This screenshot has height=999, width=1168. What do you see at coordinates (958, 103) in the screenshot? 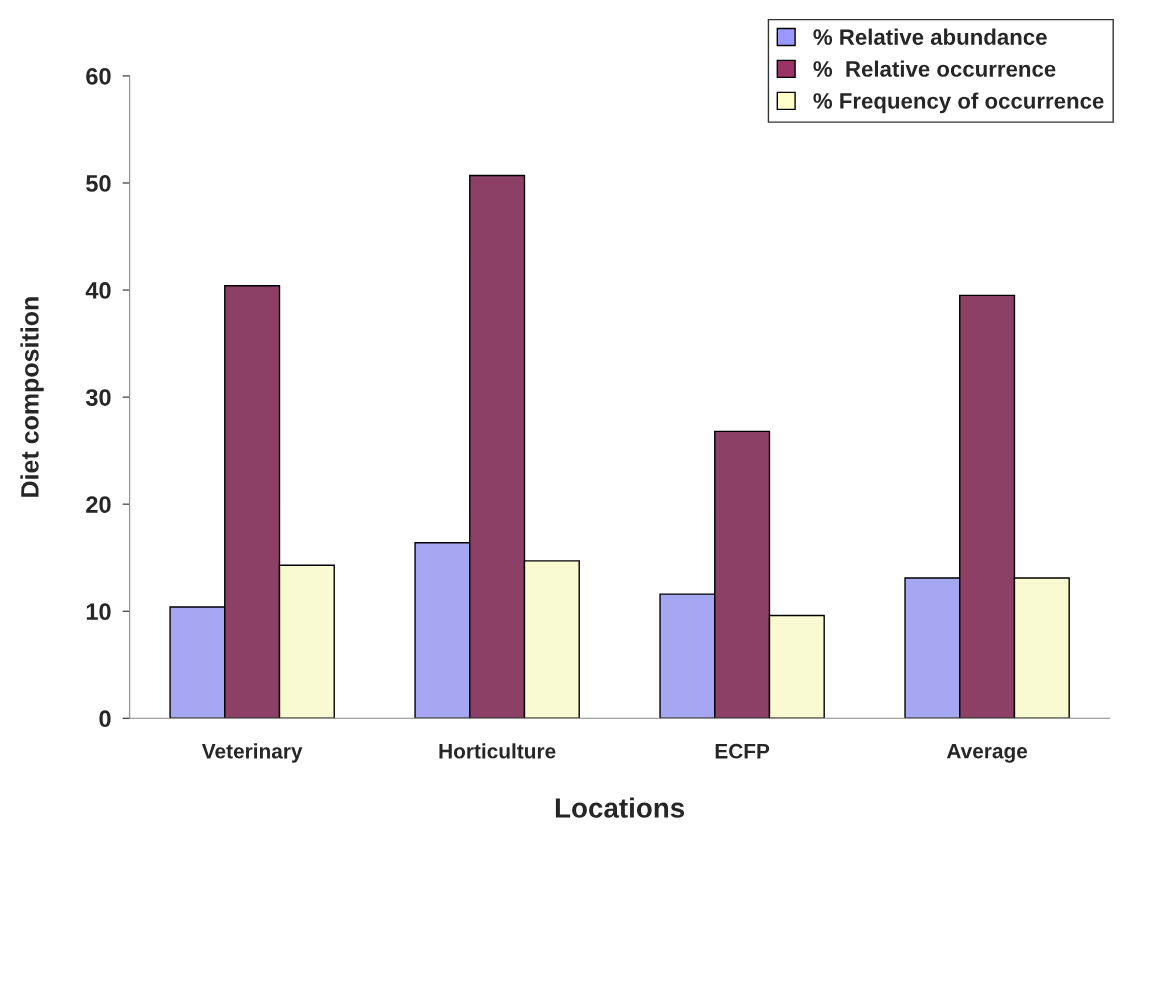
I see `legend-label: % Frequency of occurrence` at bounding box center [958, 103].